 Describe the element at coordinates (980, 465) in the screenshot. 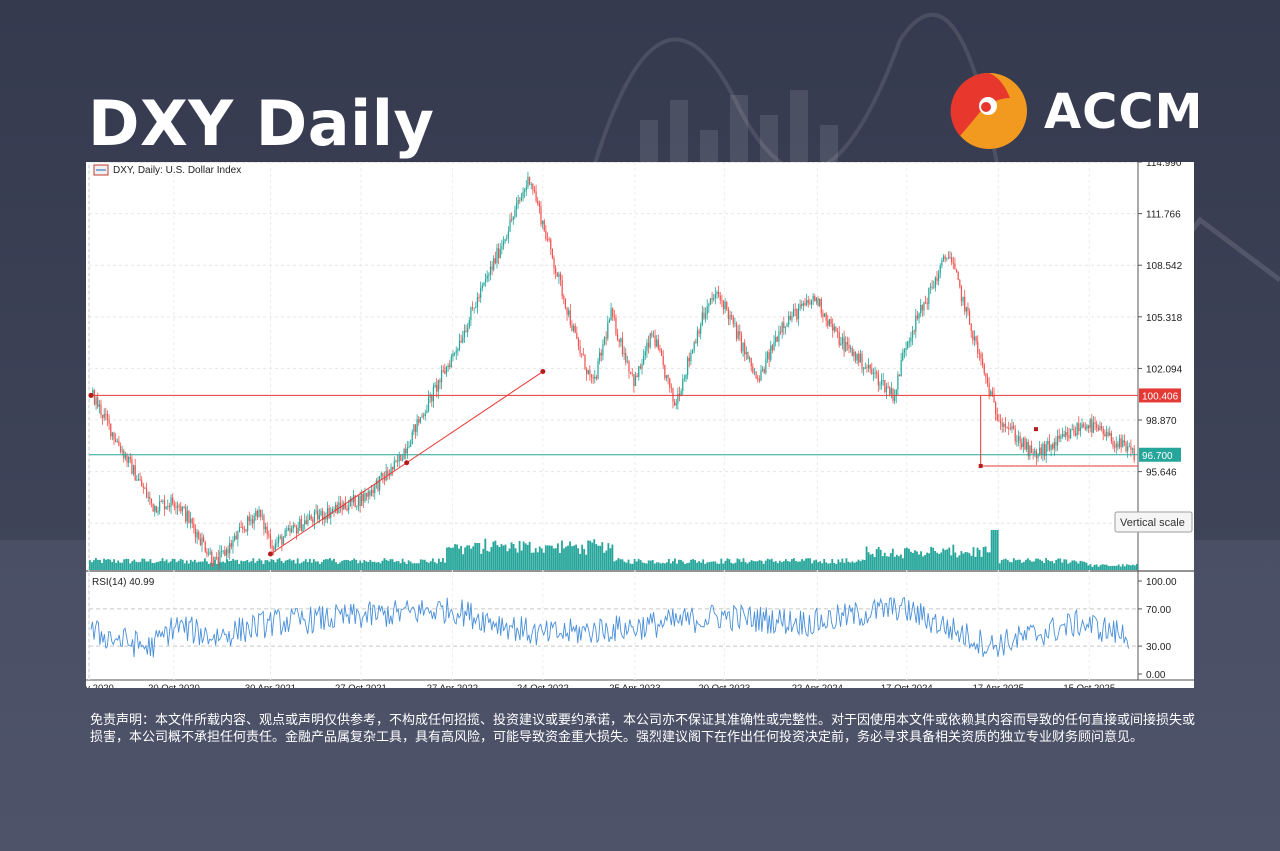

I see `range-box-anchor` at that location.